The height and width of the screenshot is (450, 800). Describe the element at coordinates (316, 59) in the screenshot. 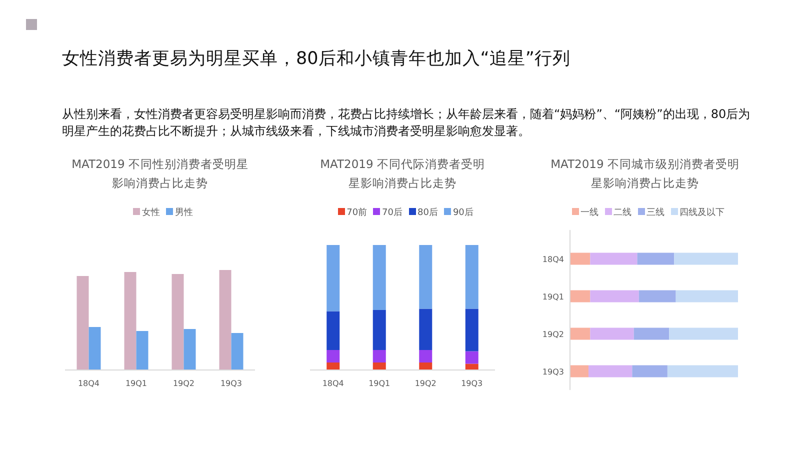

I see `text: 女性消费者更易为明星买单，80后和小镇青年也加入“追星”行列` at that location.